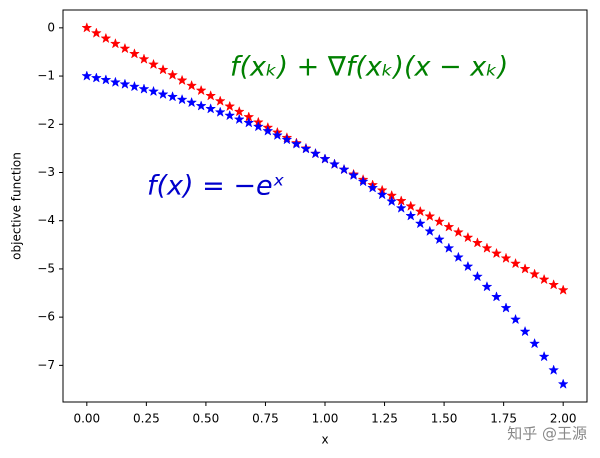 The width and height of the screenshot is (600, 458). Describe the element at coordinates (46, 317) in the screenshot. I see `y-tick-label: −6` at that location.